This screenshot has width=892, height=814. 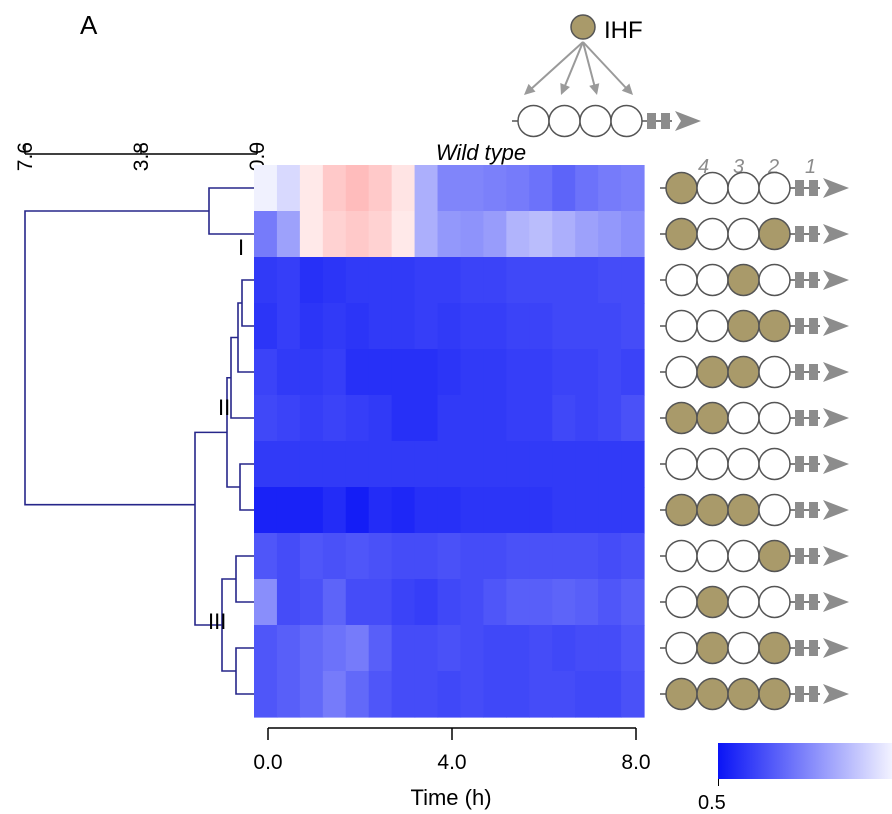 I want to click on cluster-label-i: I, so click(x=241, y=247).